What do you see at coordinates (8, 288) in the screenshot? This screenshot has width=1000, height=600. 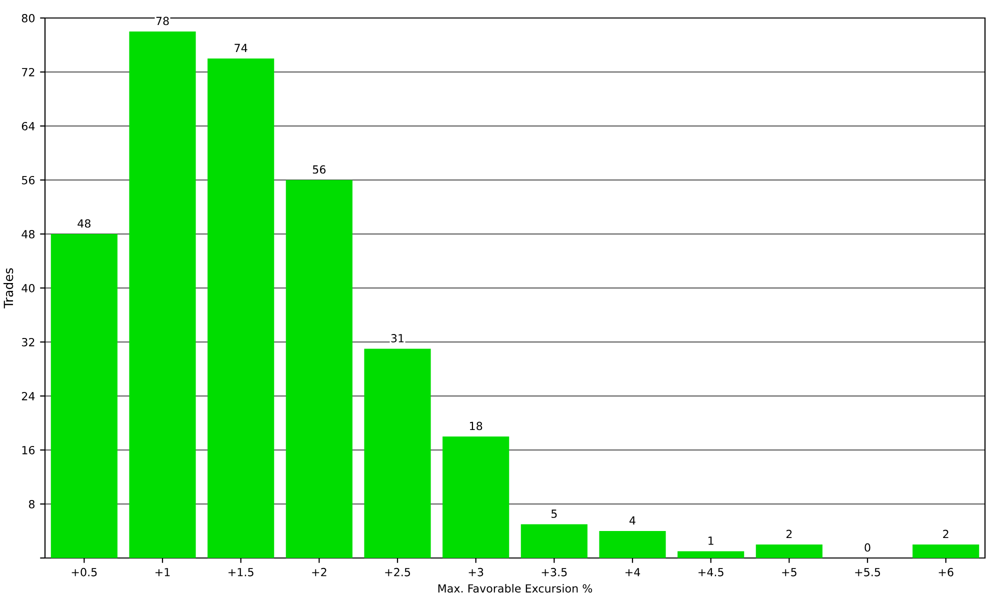 I see `y-axis-title: Trades` at bounding box center [8, 288].